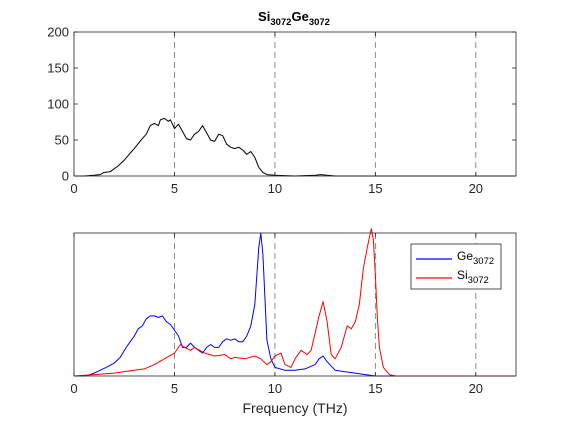 This screenshot has height=422, width=570. What do you see at coordinates (294, 408) in the screenshot?
I see `bottom-xlabel: Frequency (THz)` at bounding box center [294, 408].